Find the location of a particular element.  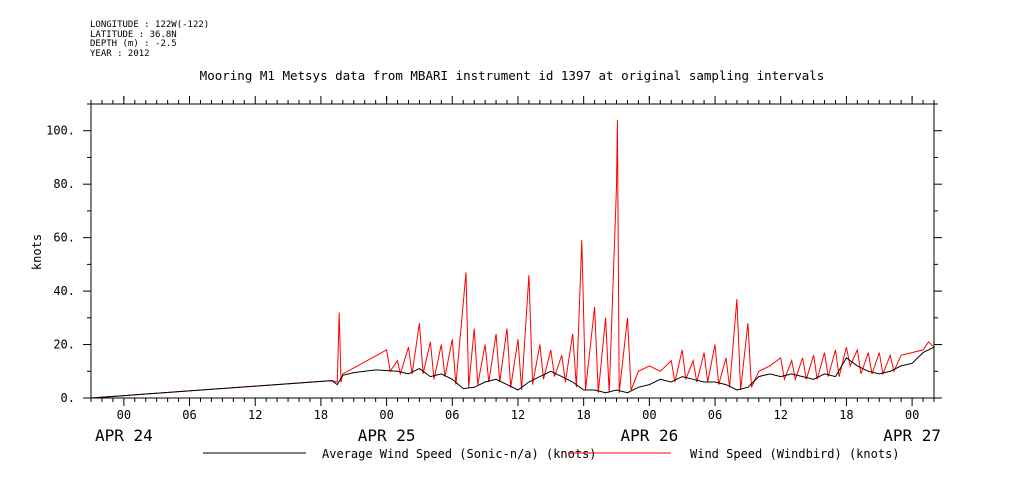

y-tick-label: 100. is located at coordinates (60, 131).